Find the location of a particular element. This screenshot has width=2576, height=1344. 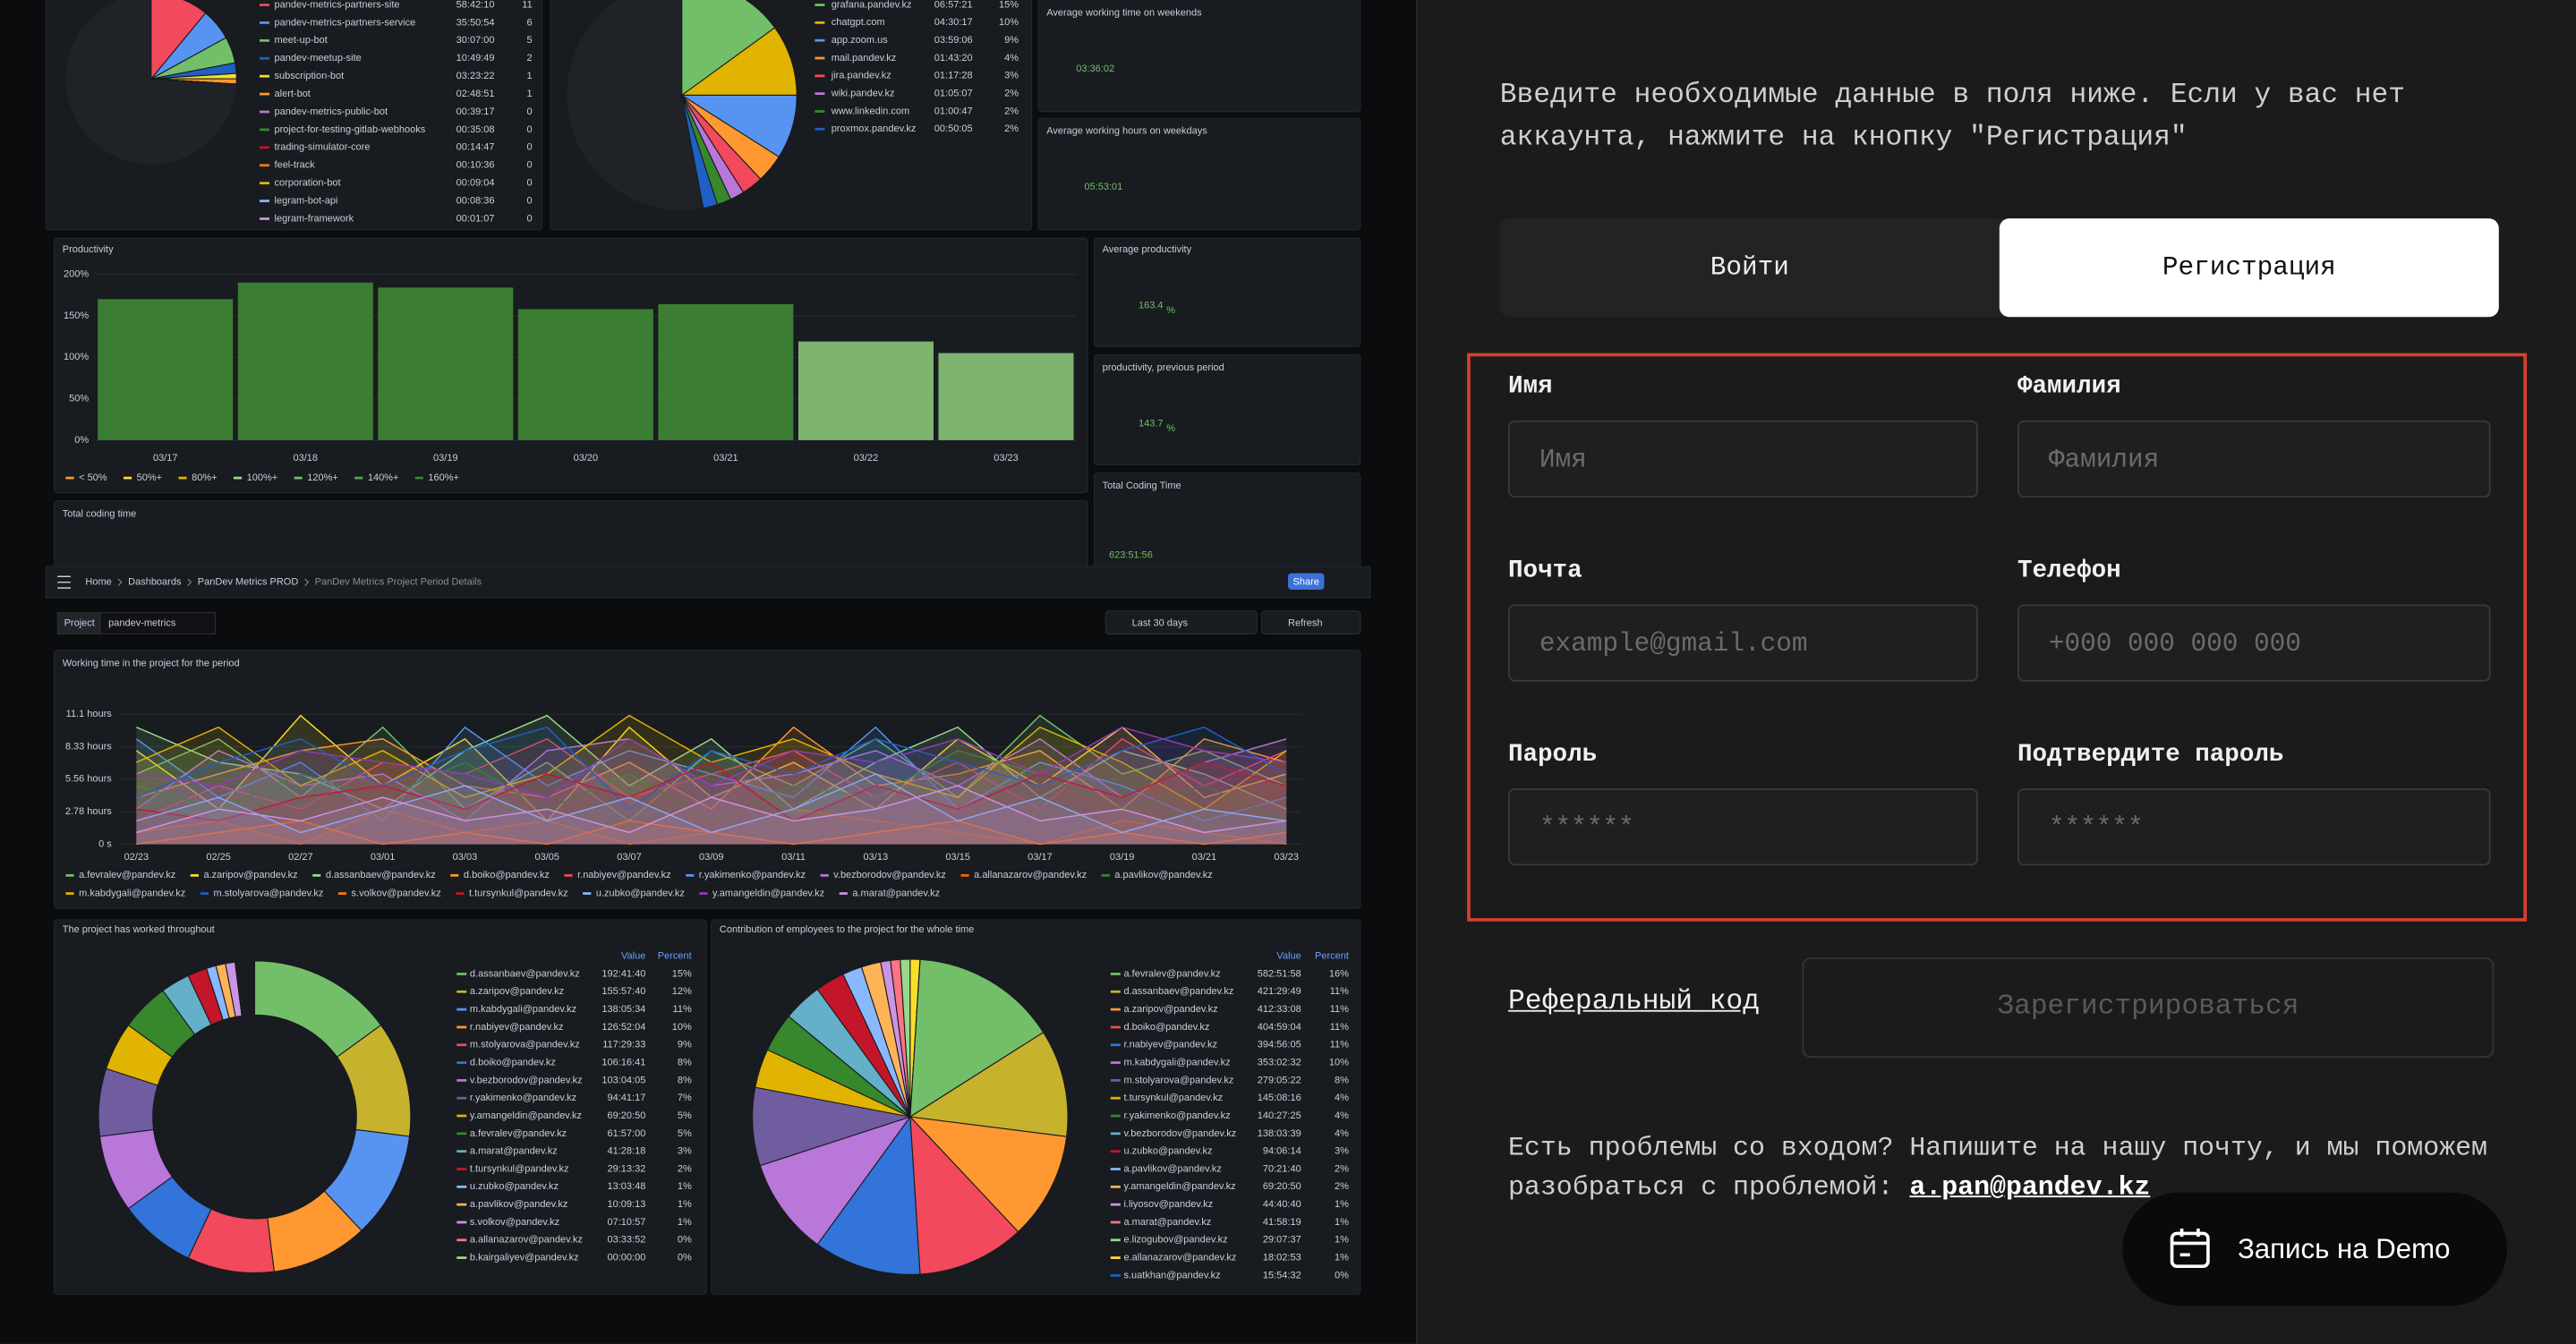

row-value: 15:54:32 is located at coordinates (1282, 1275).